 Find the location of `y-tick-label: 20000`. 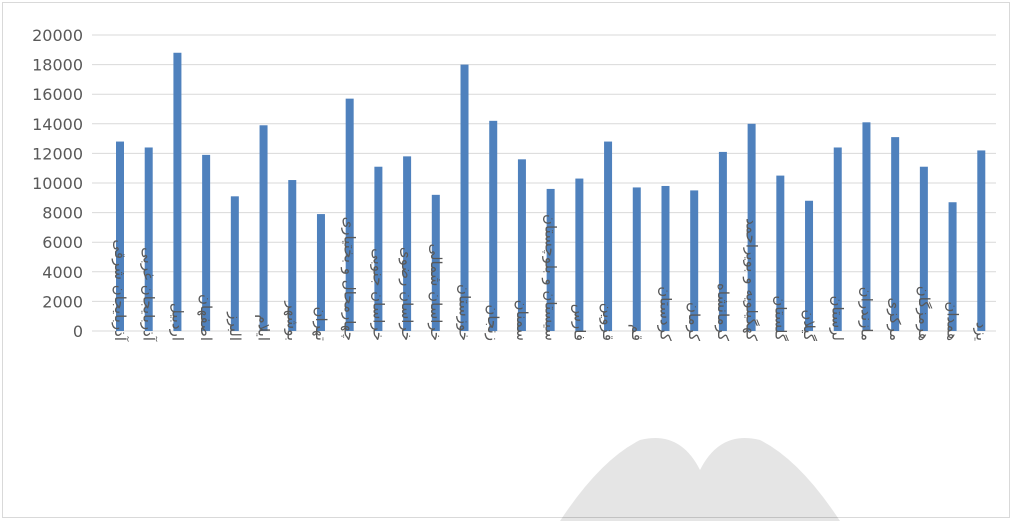

y-tick-label: 20000 is located at coordinates (57, 35).